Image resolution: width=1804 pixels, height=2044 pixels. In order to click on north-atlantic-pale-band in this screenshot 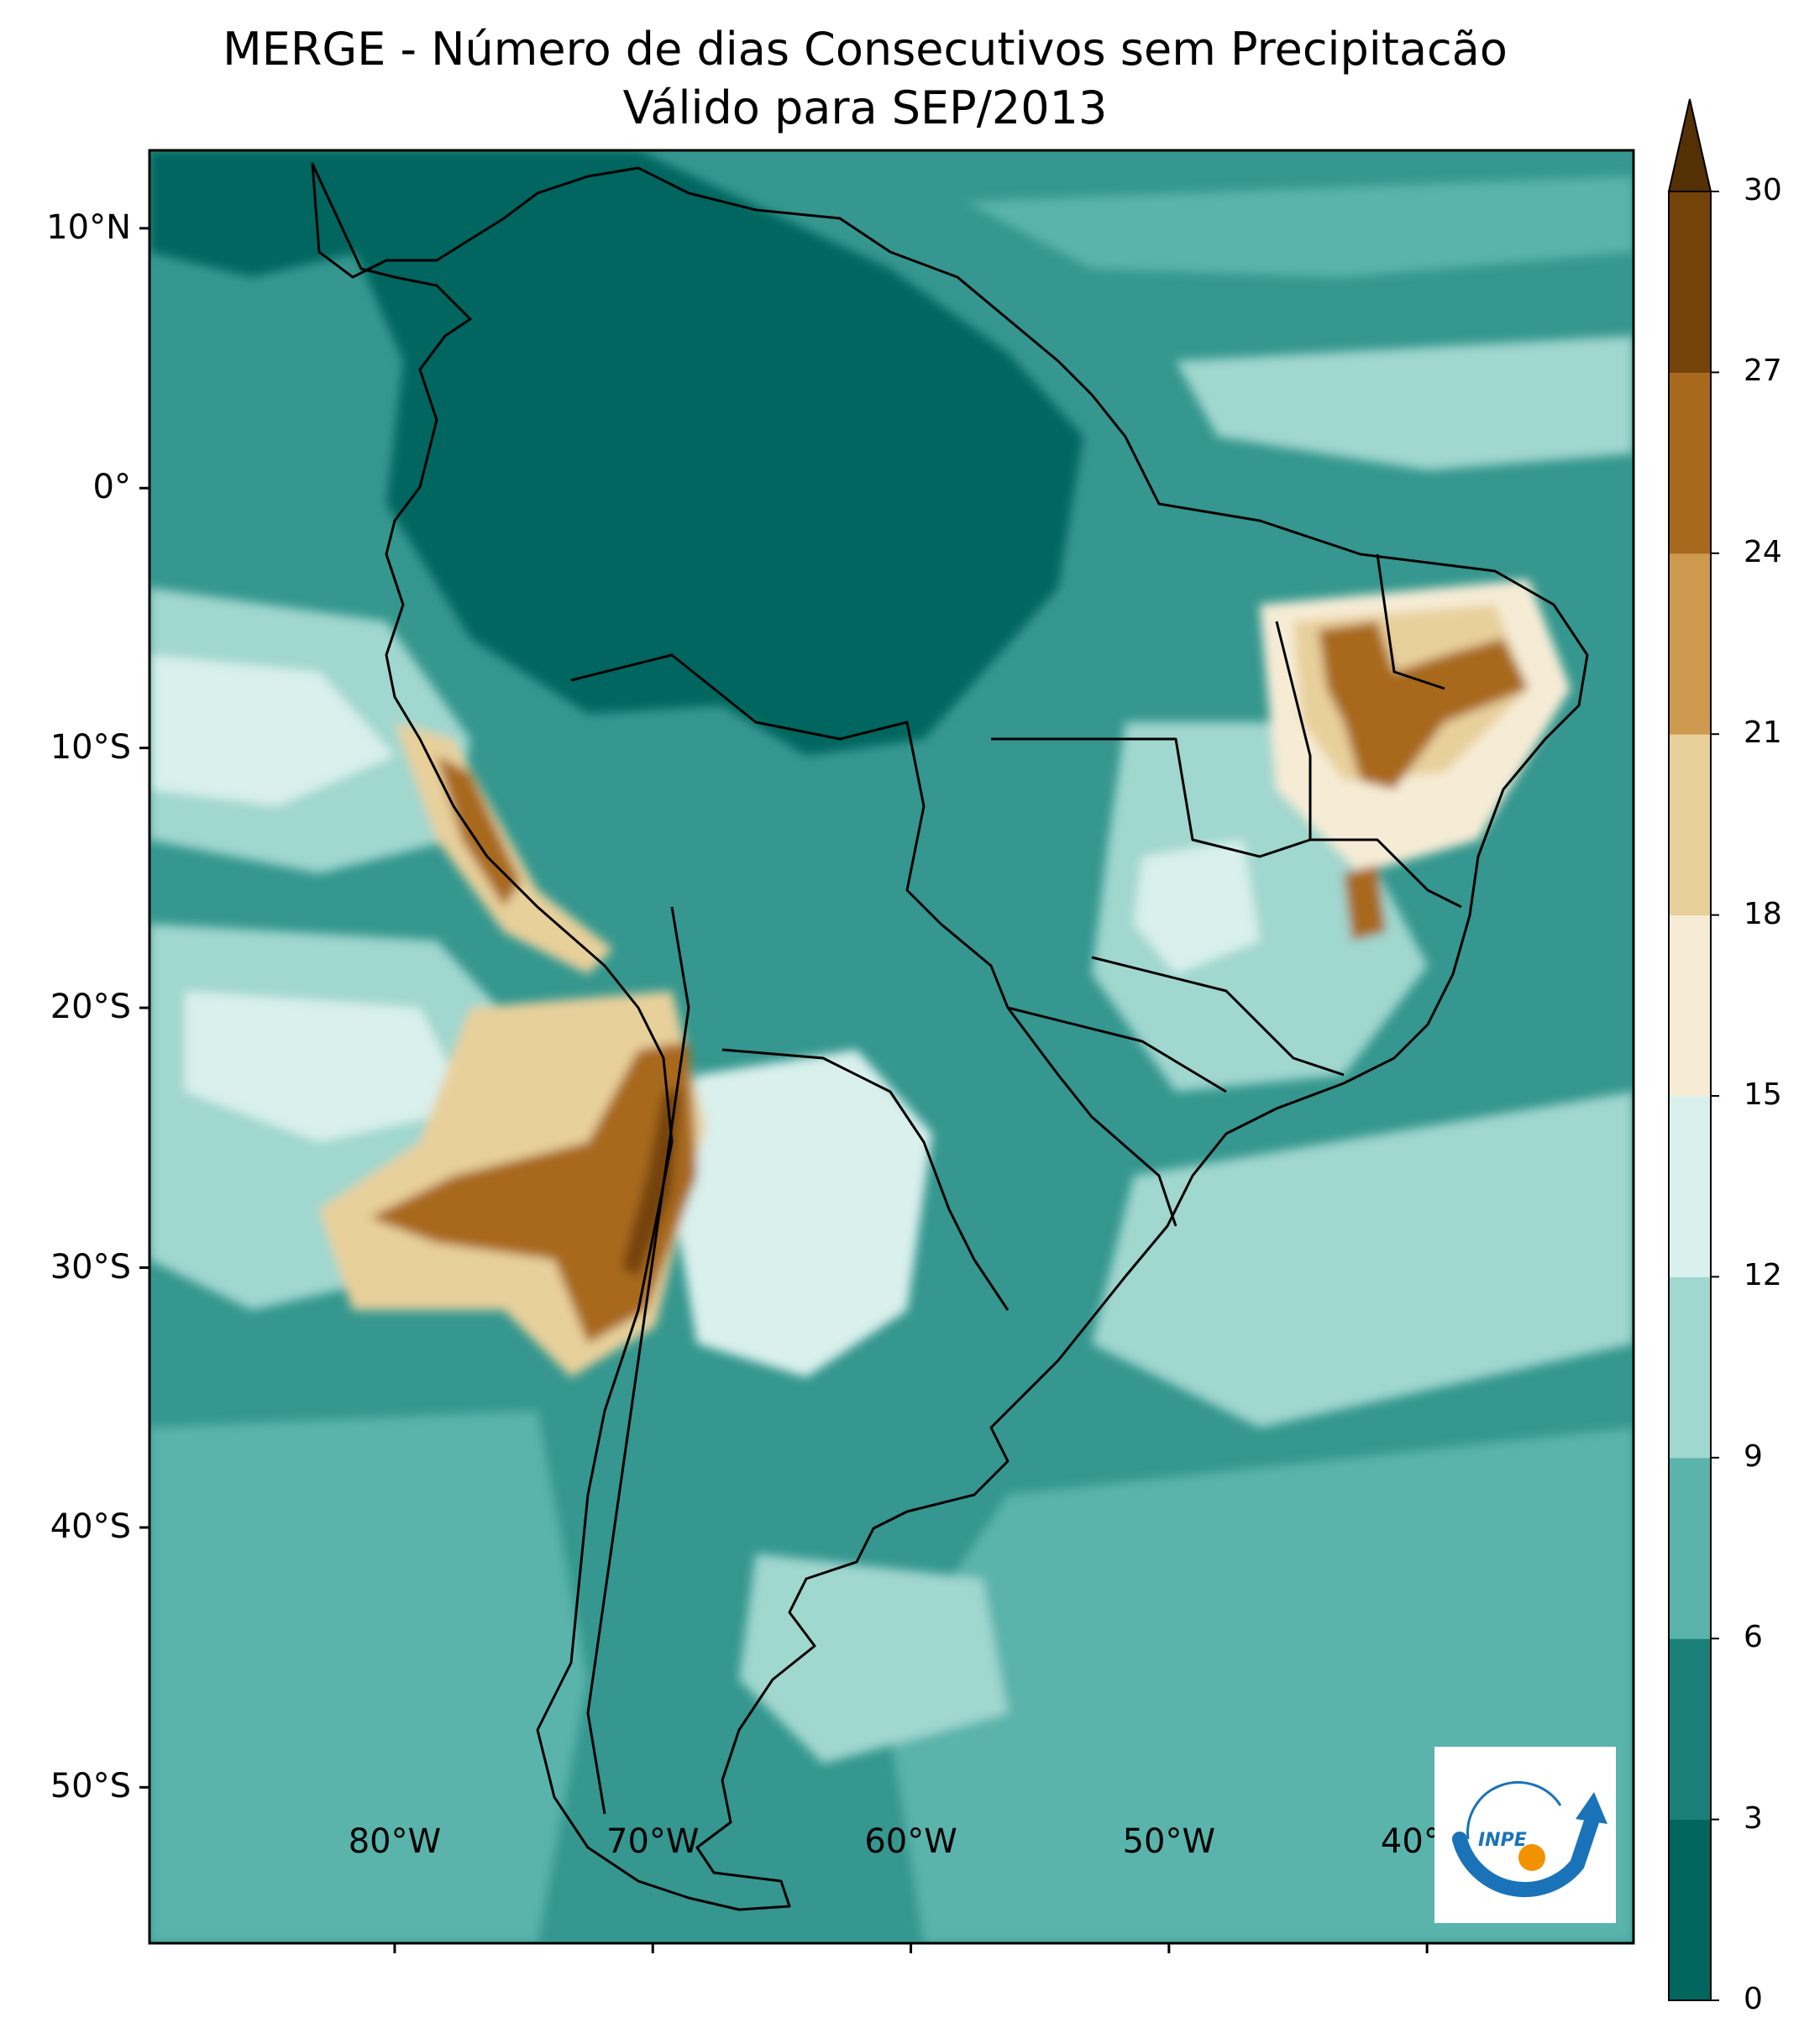, I will do `click(1405, 403)`.